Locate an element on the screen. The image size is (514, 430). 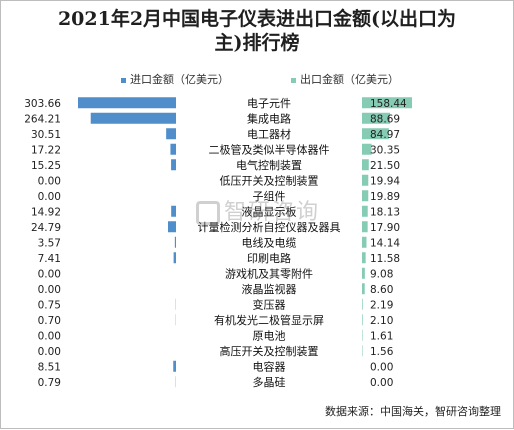
export-value-label: 84.97 is located at coordinates (385, 135).